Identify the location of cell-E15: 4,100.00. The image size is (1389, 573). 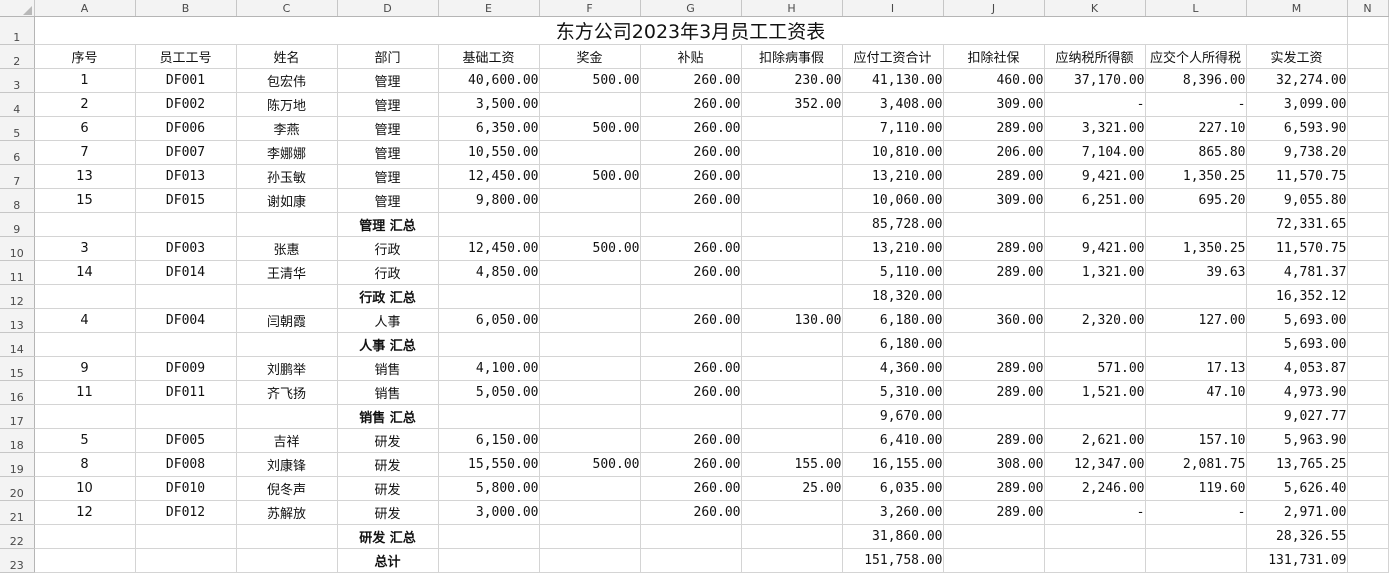
(489, 368).